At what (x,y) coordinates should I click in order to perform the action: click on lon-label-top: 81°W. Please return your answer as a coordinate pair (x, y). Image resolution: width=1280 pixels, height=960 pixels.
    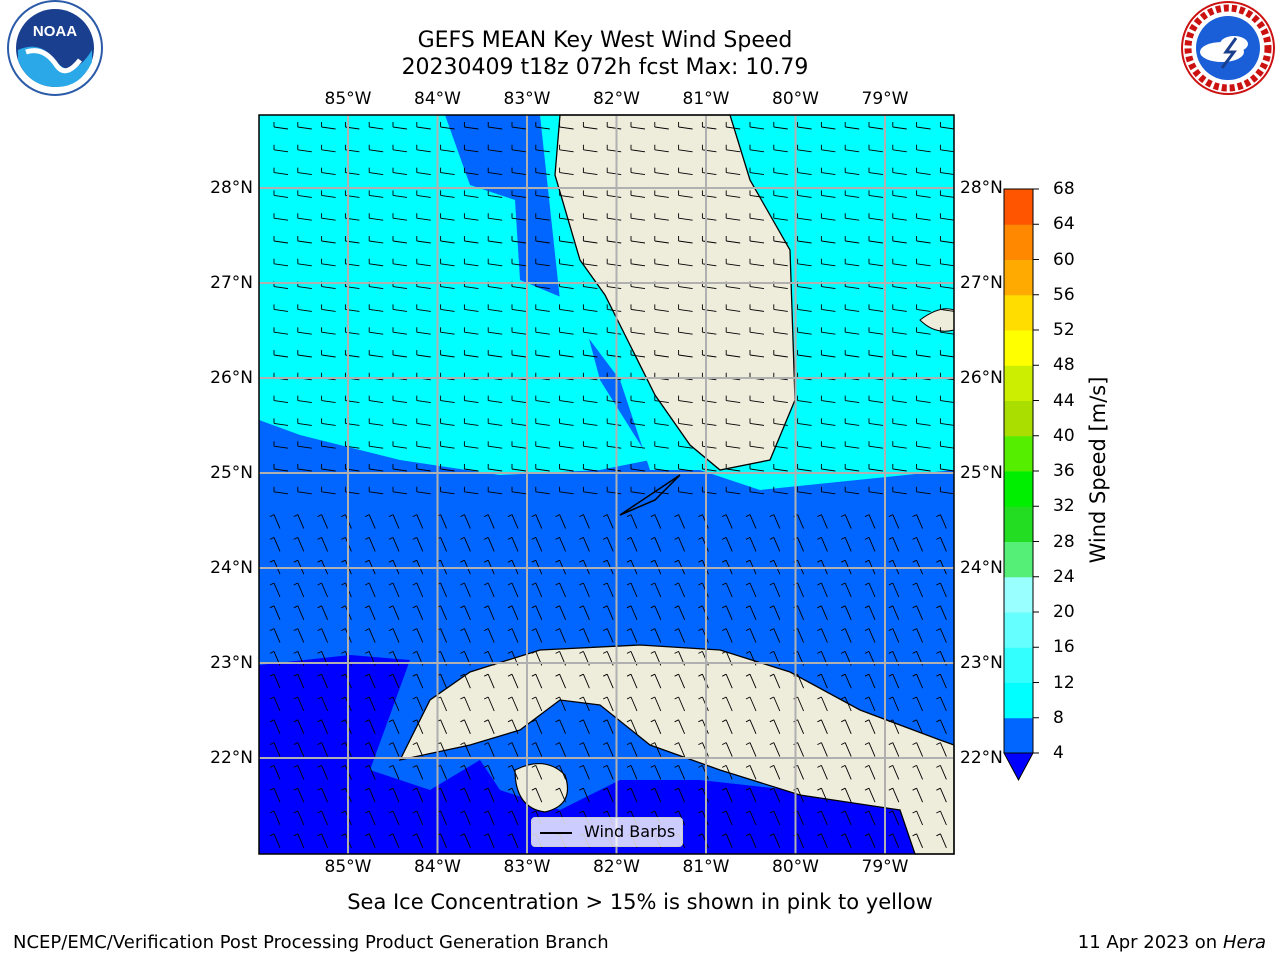
    Looking at the image, I should click on (706, 99).